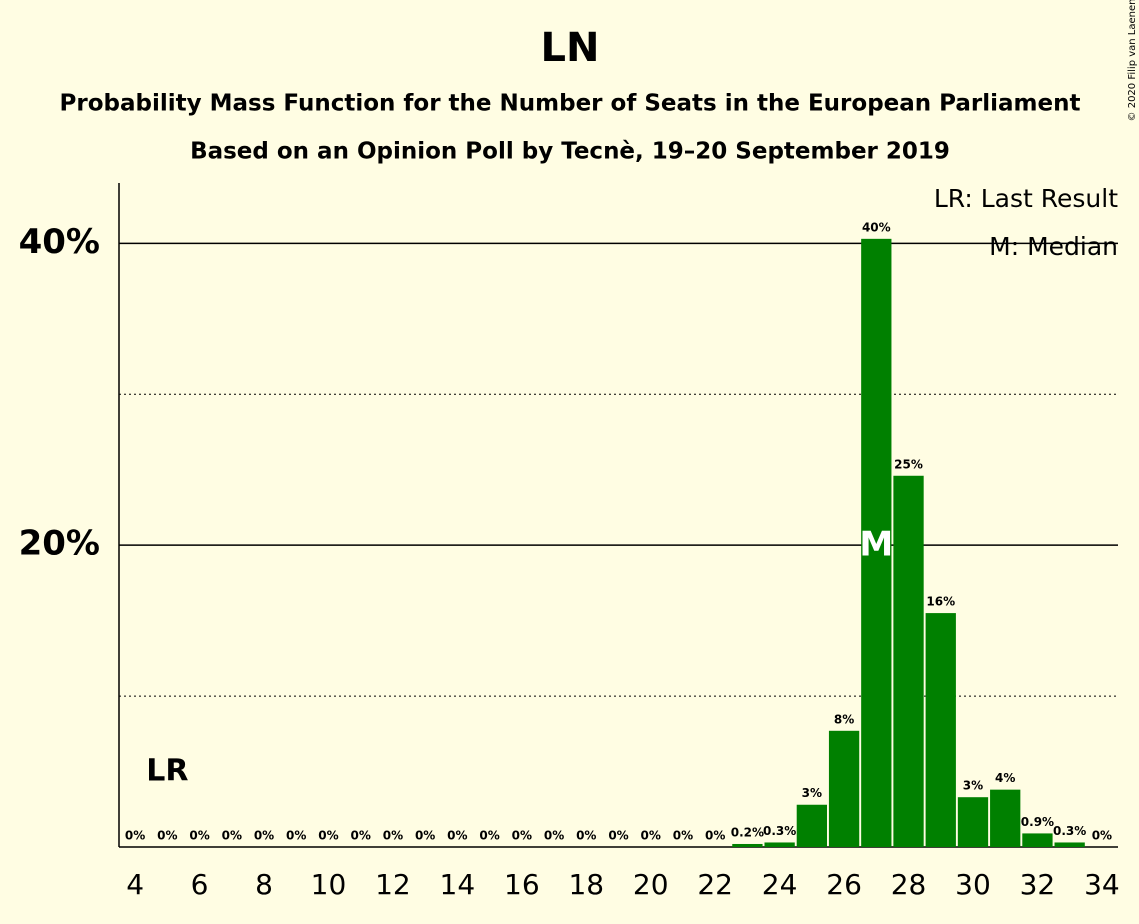  Describe the element at coordinates (59, 544) in the screenshot. I see `y-tick-label: 20%` at that location.